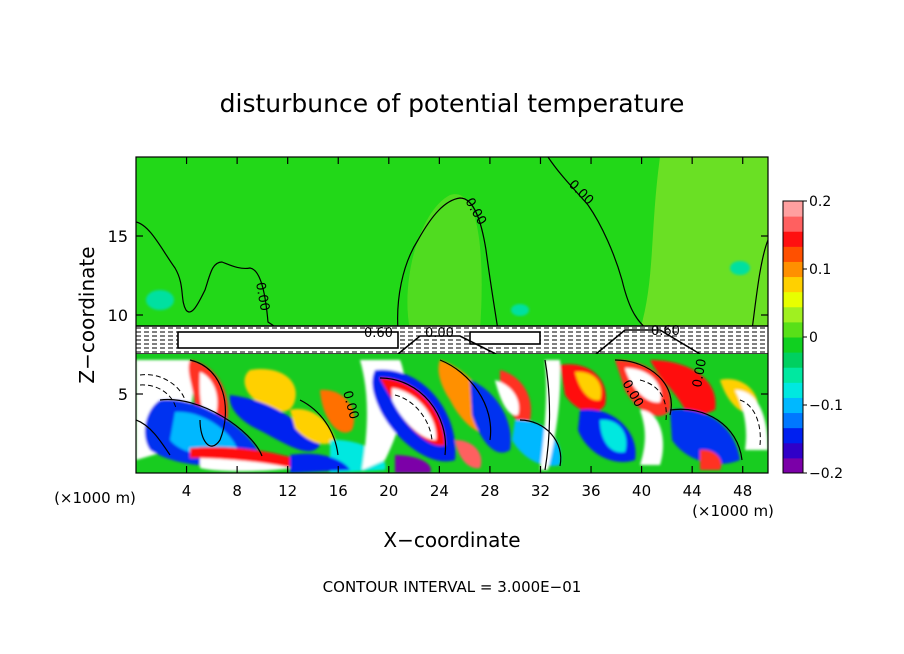 This screenshot has height=654, width=904. Describe the element at coordinates (826, 474) in the screenshot. I see `colorbar-tick-label: −0.2` at that location.